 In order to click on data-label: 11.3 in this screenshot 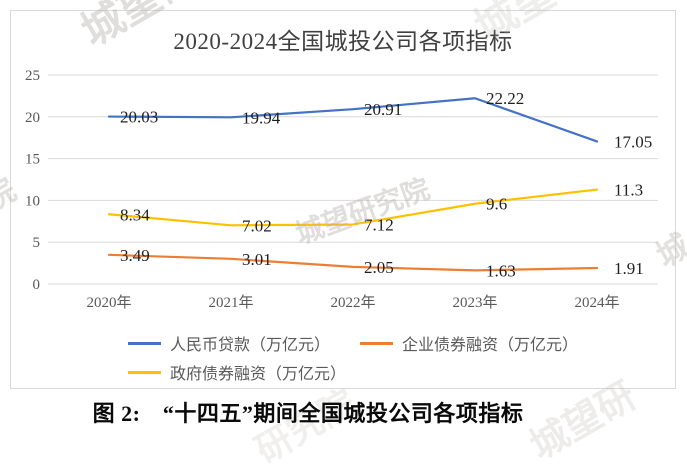, I will do `click(628, 190)`.